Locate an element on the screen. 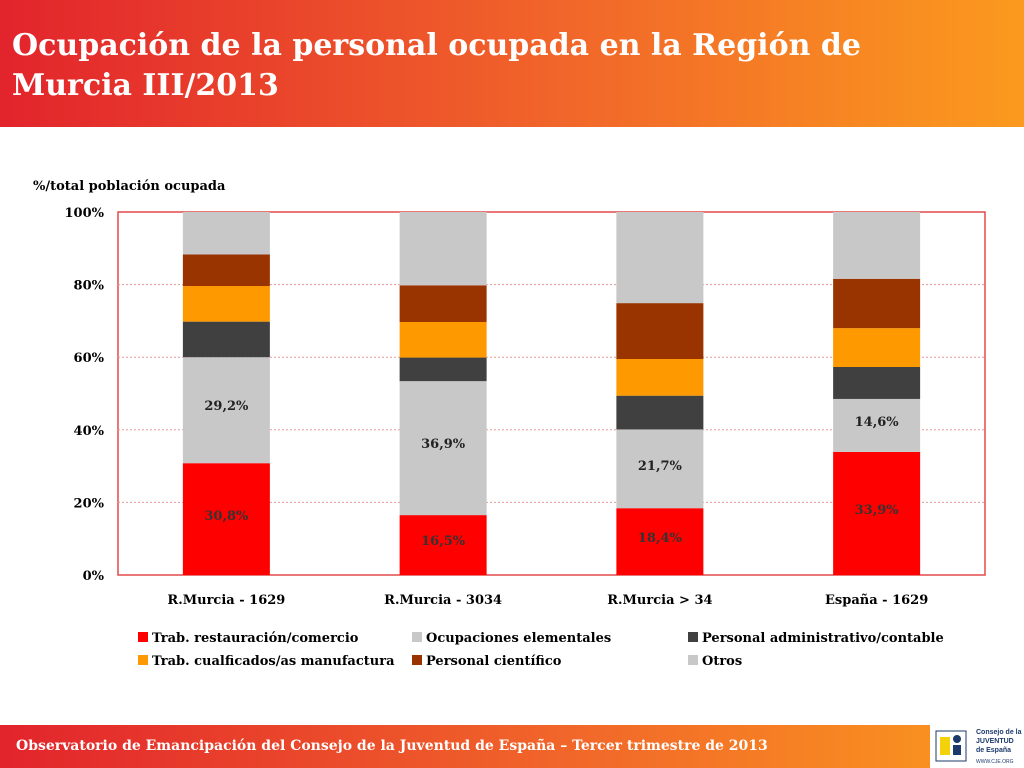  logo-line-2: JUVENTUD is located at coordinates (995, 741).